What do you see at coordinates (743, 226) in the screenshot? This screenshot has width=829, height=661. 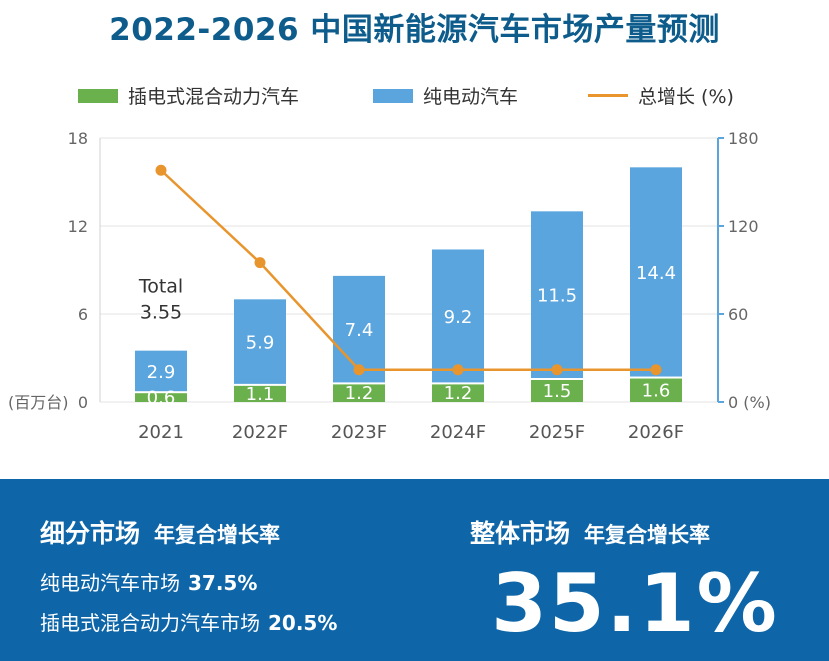 I see `y-right-tick-label: 120` at bounding box center [743, 226].